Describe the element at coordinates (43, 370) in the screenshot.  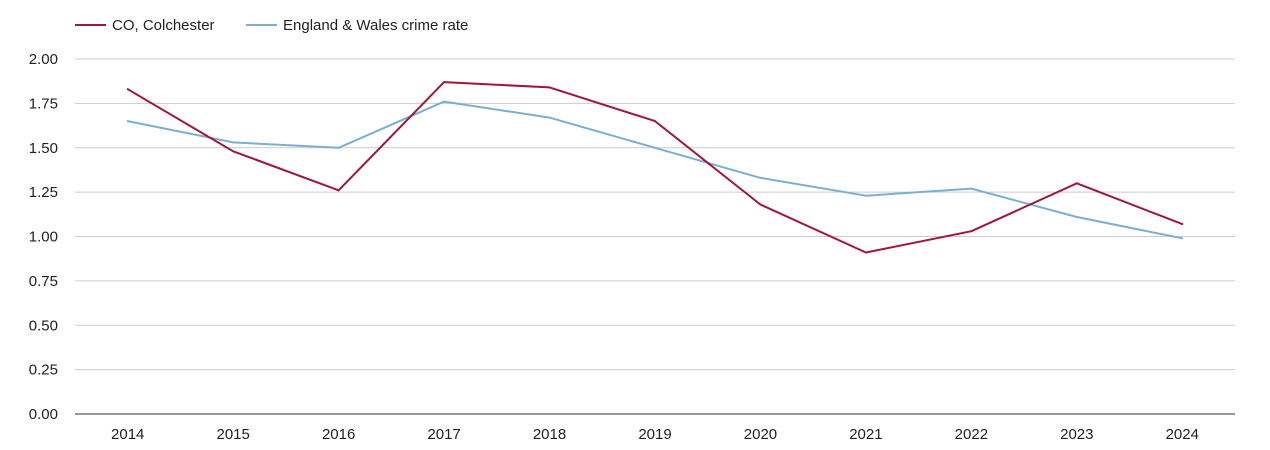
I see `y-tick-label: 0.25` at that location.